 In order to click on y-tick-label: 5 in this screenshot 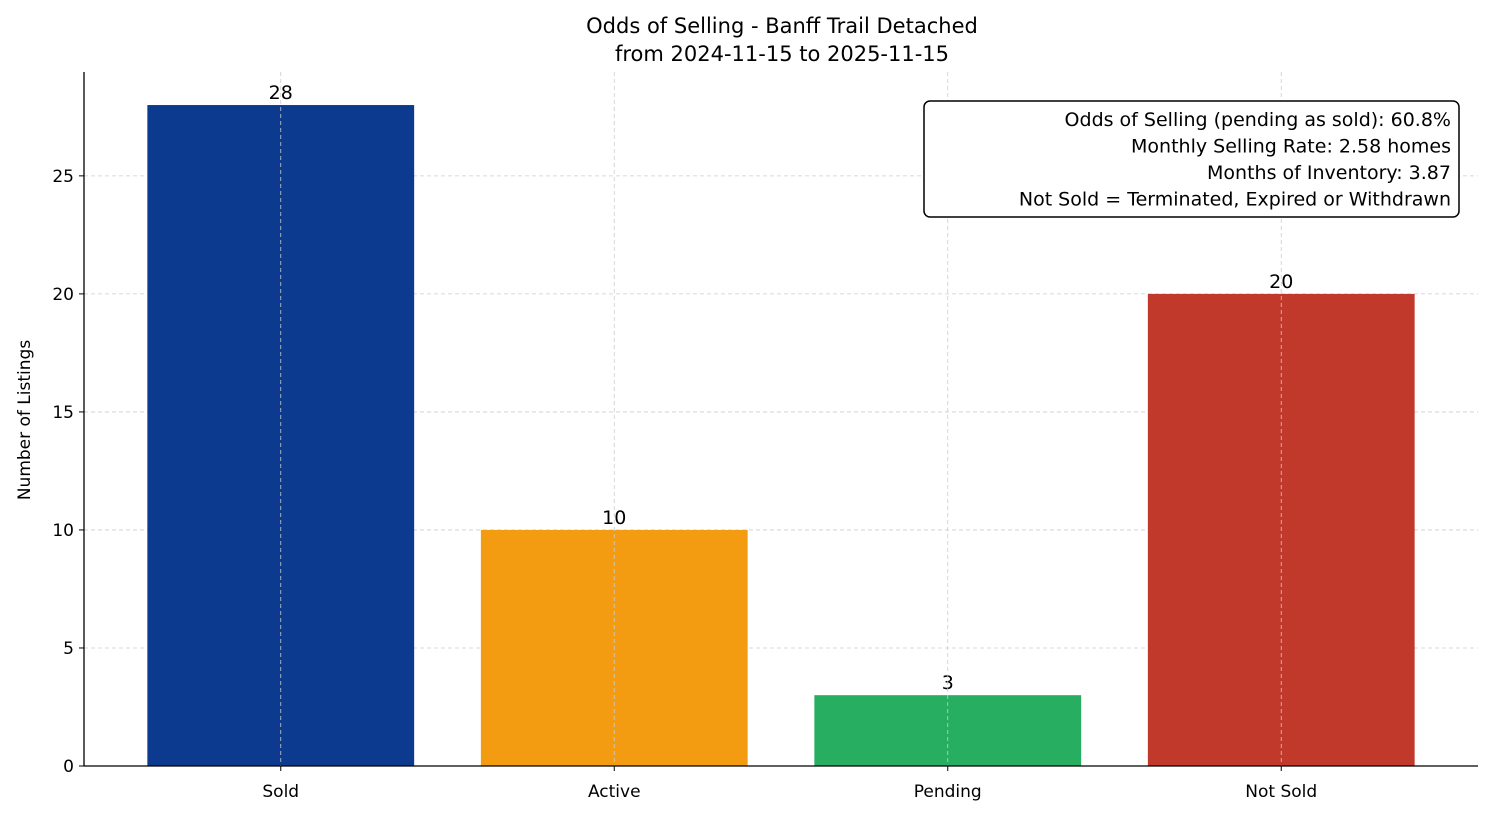, I will do `click(68, 649)`.